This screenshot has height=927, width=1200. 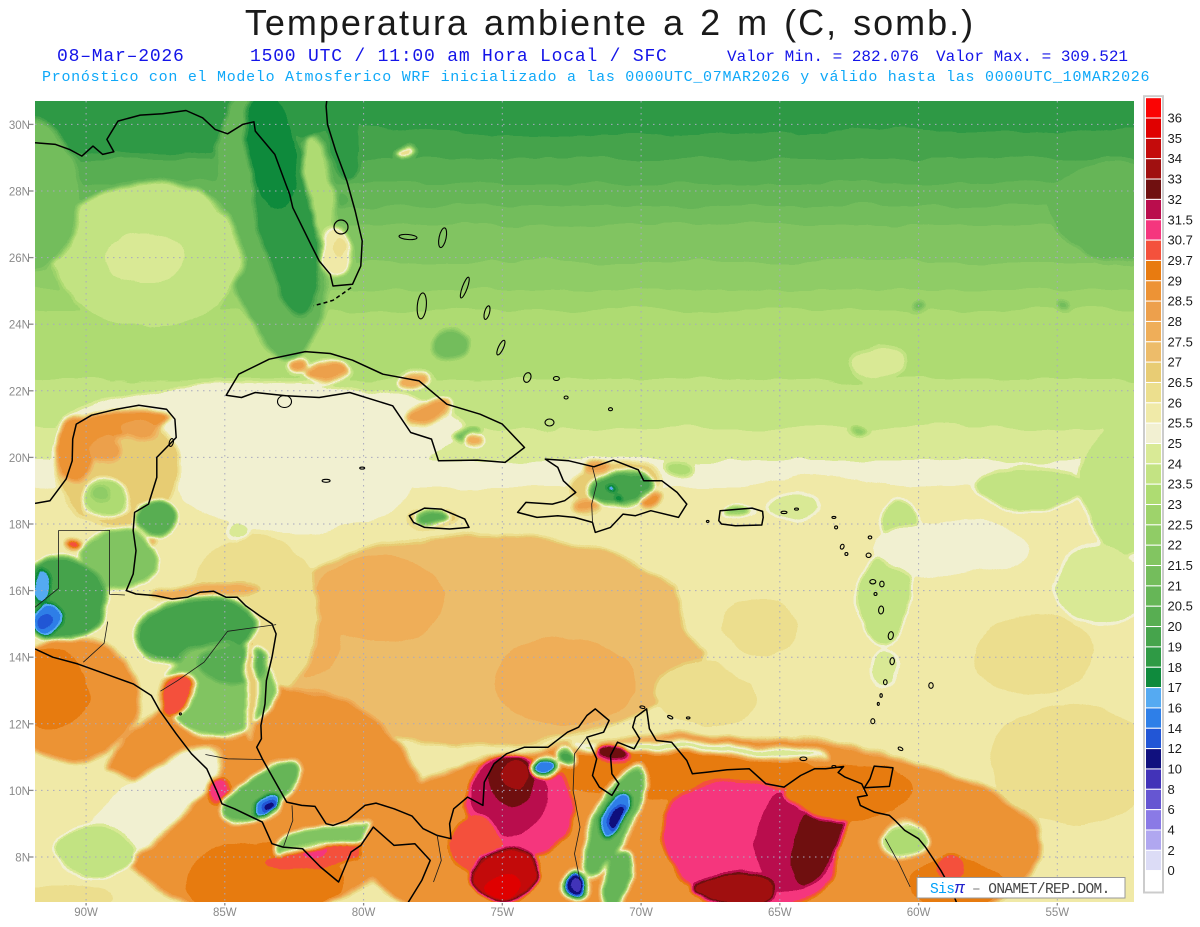 I want to click on svg-text: 21, so click(x=1175, y=585).